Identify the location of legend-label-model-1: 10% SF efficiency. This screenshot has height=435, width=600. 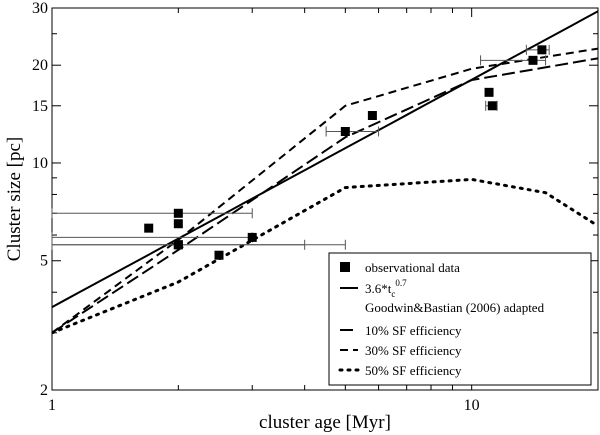
(413, 330).